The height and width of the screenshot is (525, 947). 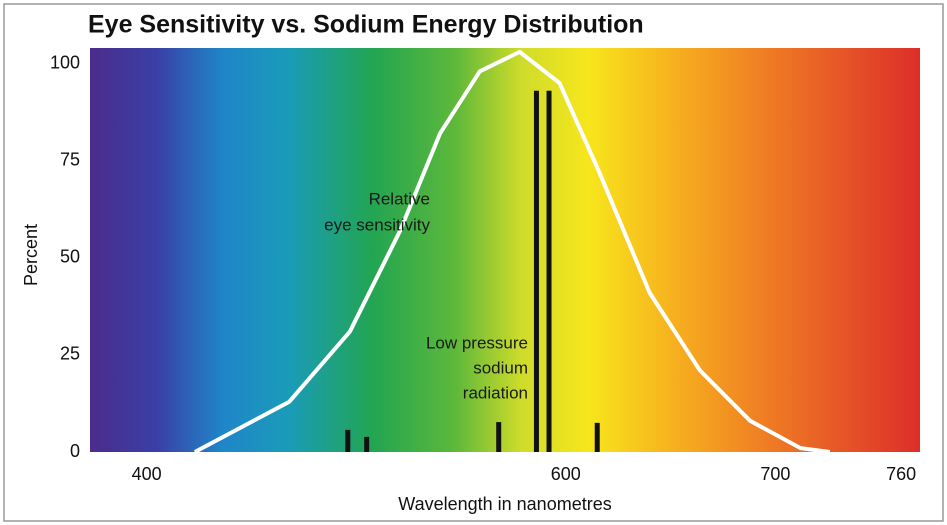 What do you see at coordinates (477, 342) in the screenshot?
I see `annotation: Low pressure` at bounding box center [477, 342].